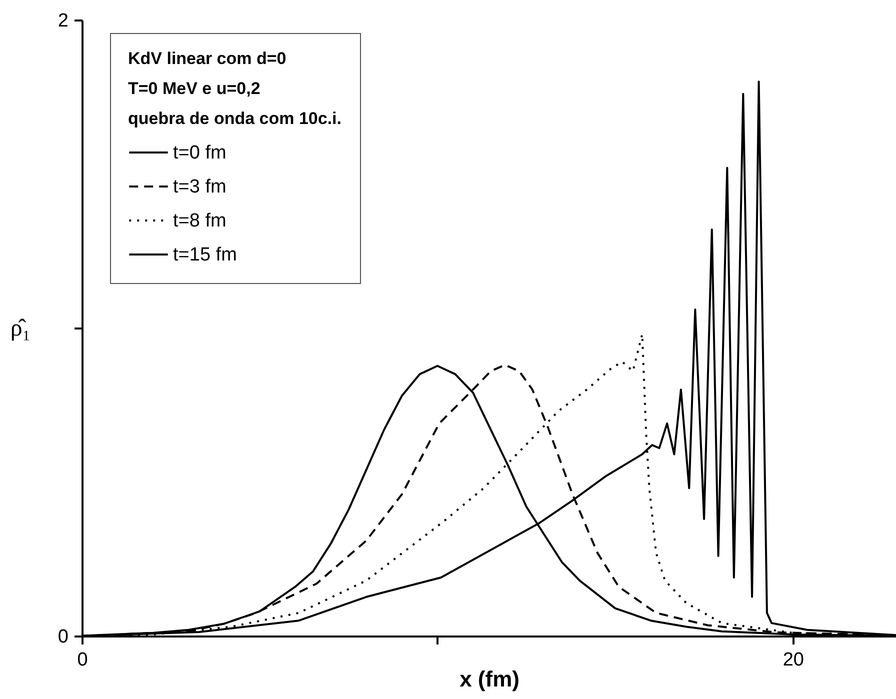 The image size is (896, 699). I want to click on y-tick-label: 2, so click(63, 21).